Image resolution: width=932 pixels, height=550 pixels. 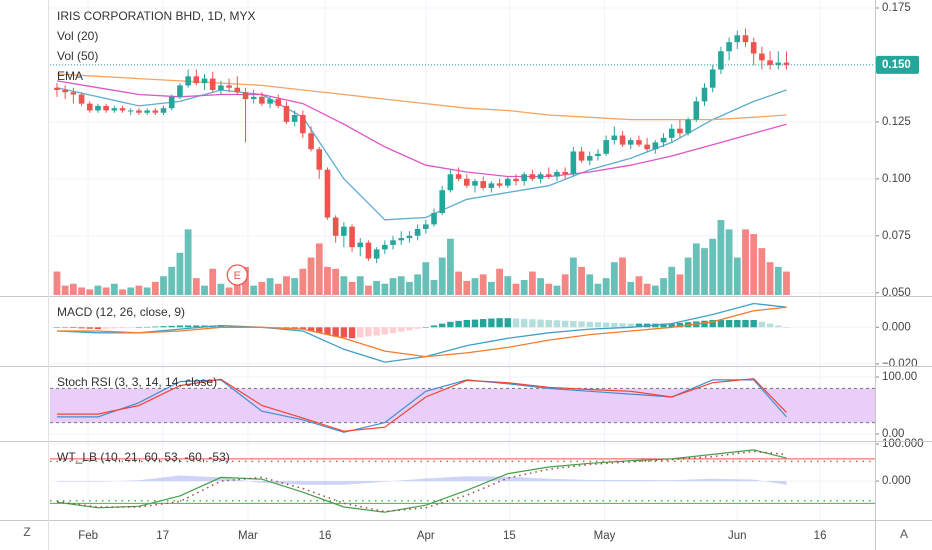 What do you see at coordinates (737, 536) in the screenshot?
I see `x-tick-label: Jun` at bounding box center [737, 536].